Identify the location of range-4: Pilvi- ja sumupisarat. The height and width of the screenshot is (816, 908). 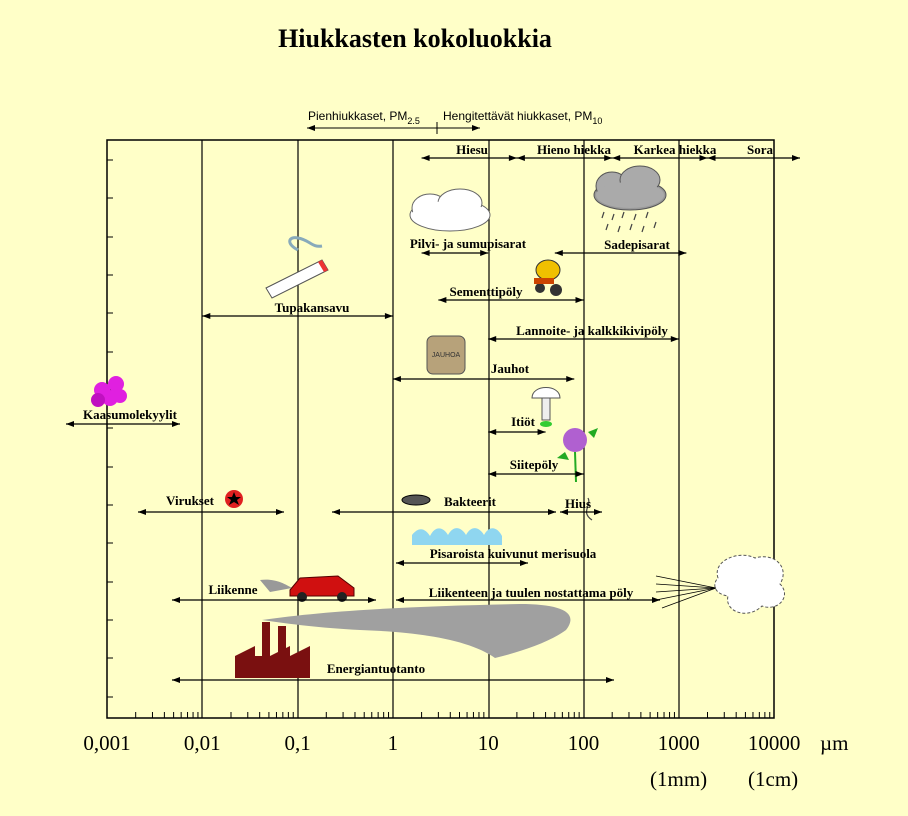
(468, 246).